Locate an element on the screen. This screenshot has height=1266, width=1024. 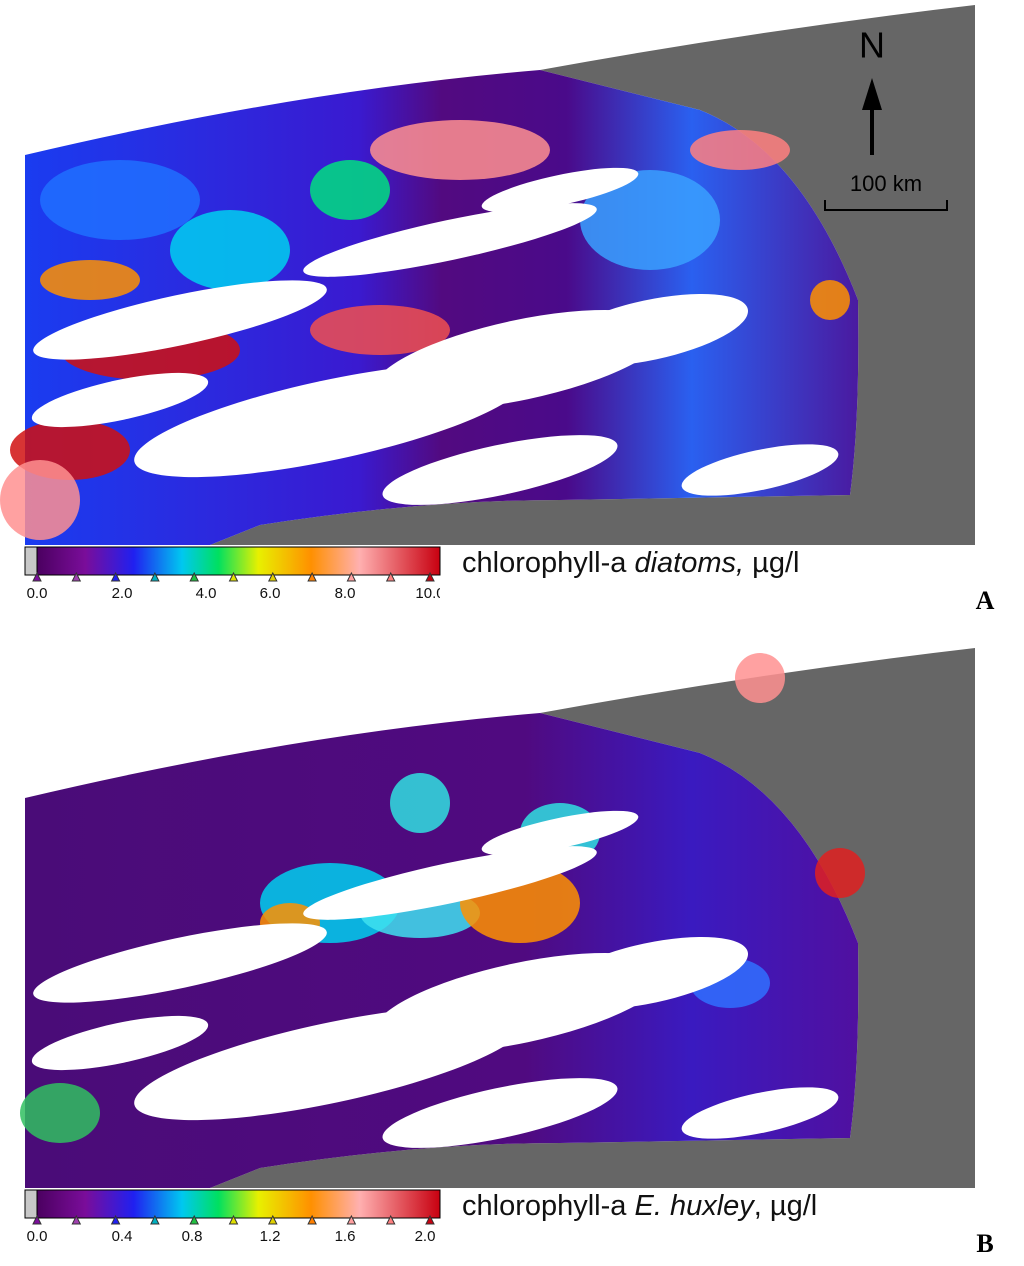
colorbar-tick-label: 1.2 is located at coordinates (270, 1236).